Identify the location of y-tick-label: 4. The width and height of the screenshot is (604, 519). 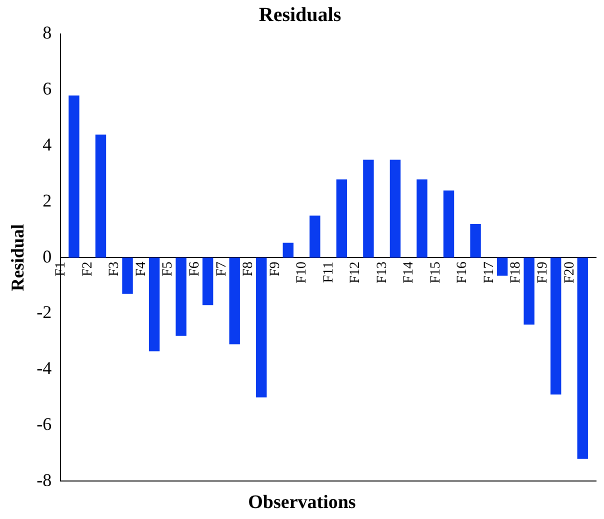
(47, 144).